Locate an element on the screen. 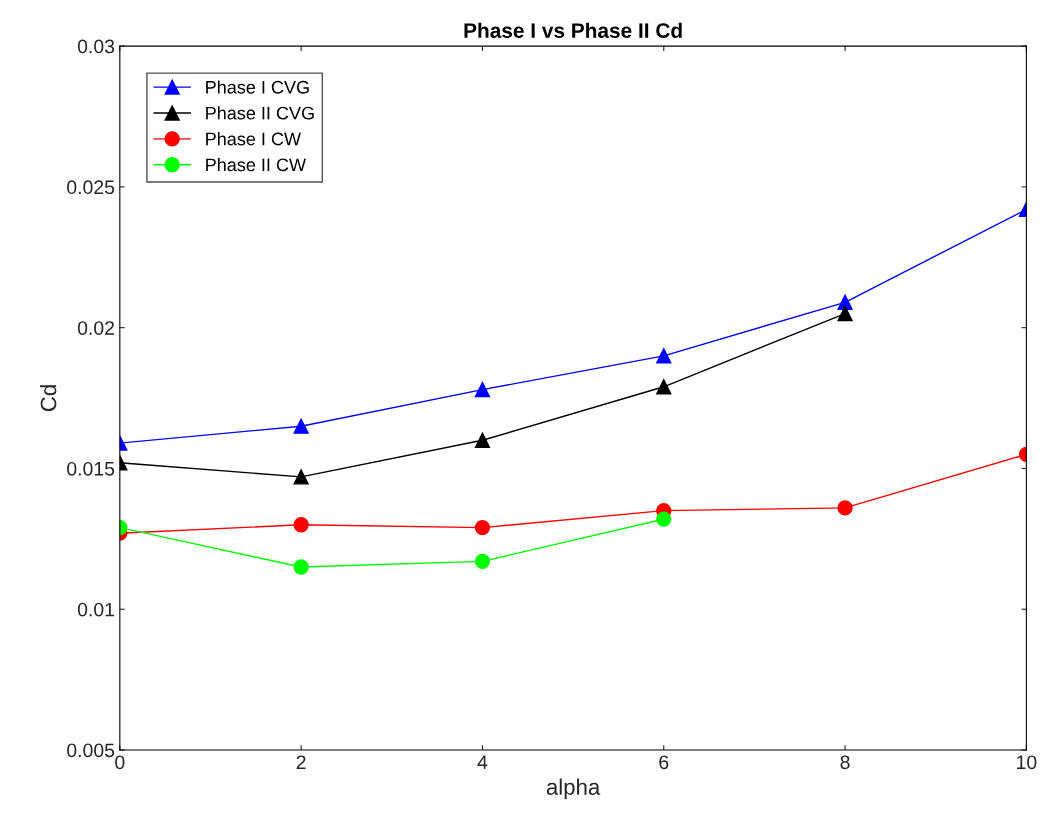  y-tick-label: 0.015 is located at coordinates (91, 468).